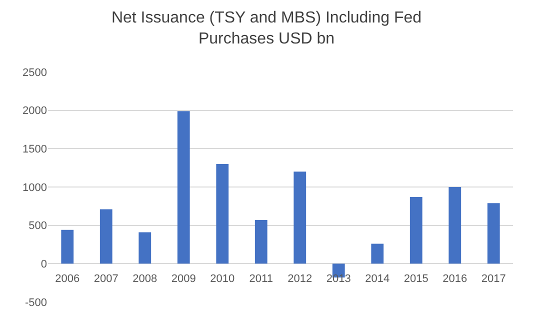  I want to click on x-tick-label: 2012, so click(300, 278).